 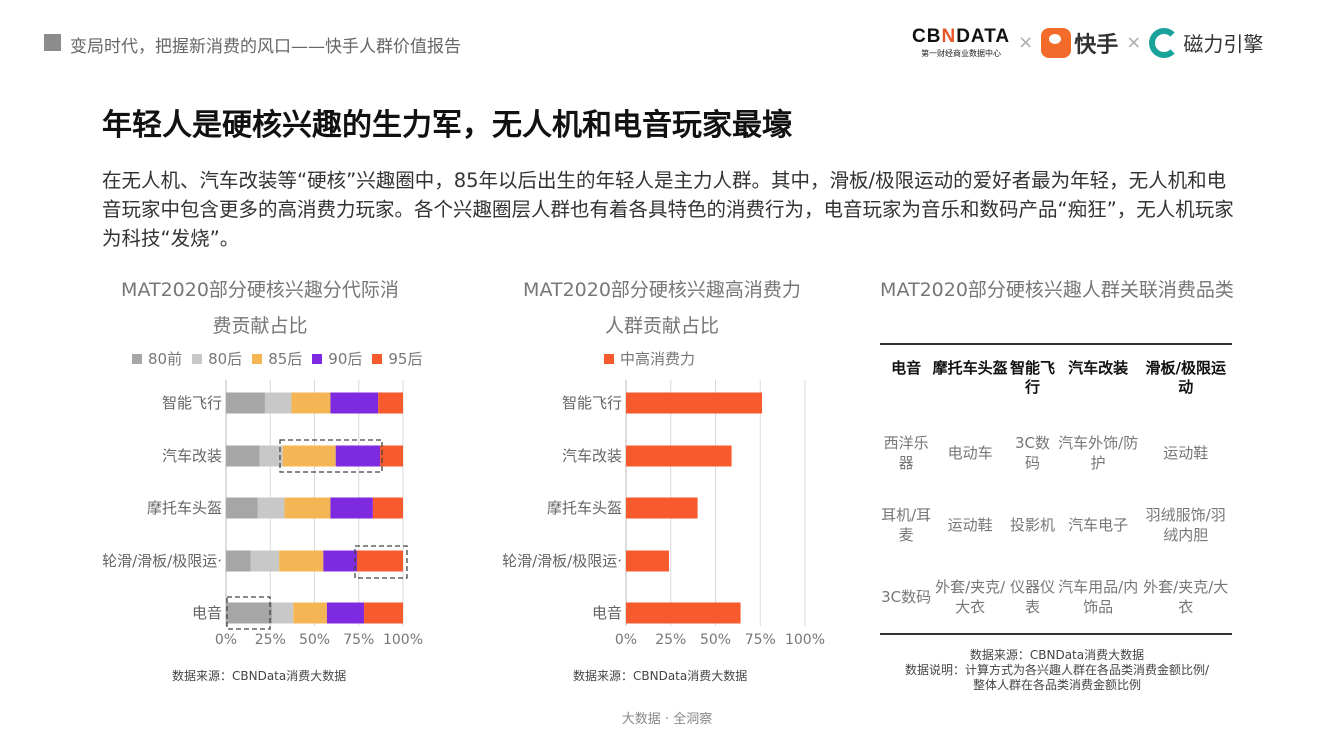 I want to click on partner-logos: CBNDATA 第一财经商业数据中心 × 快手 × 磁力引擎, so click(x=1087, y=42).